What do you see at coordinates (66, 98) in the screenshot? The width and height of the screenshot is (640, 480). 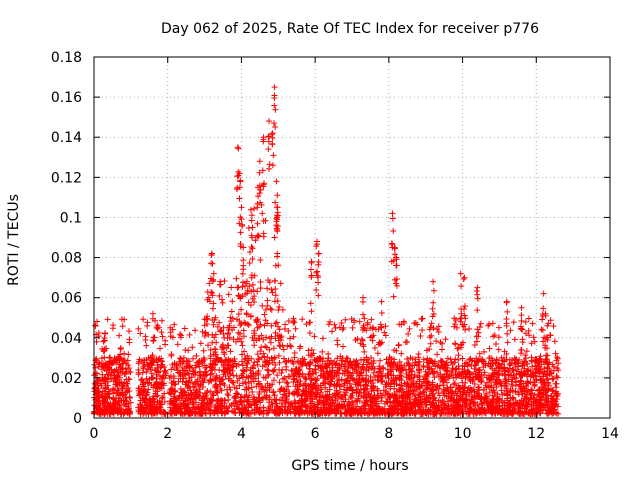 I see `y-tick-label: 0.16` at bounding box center [66, 98].